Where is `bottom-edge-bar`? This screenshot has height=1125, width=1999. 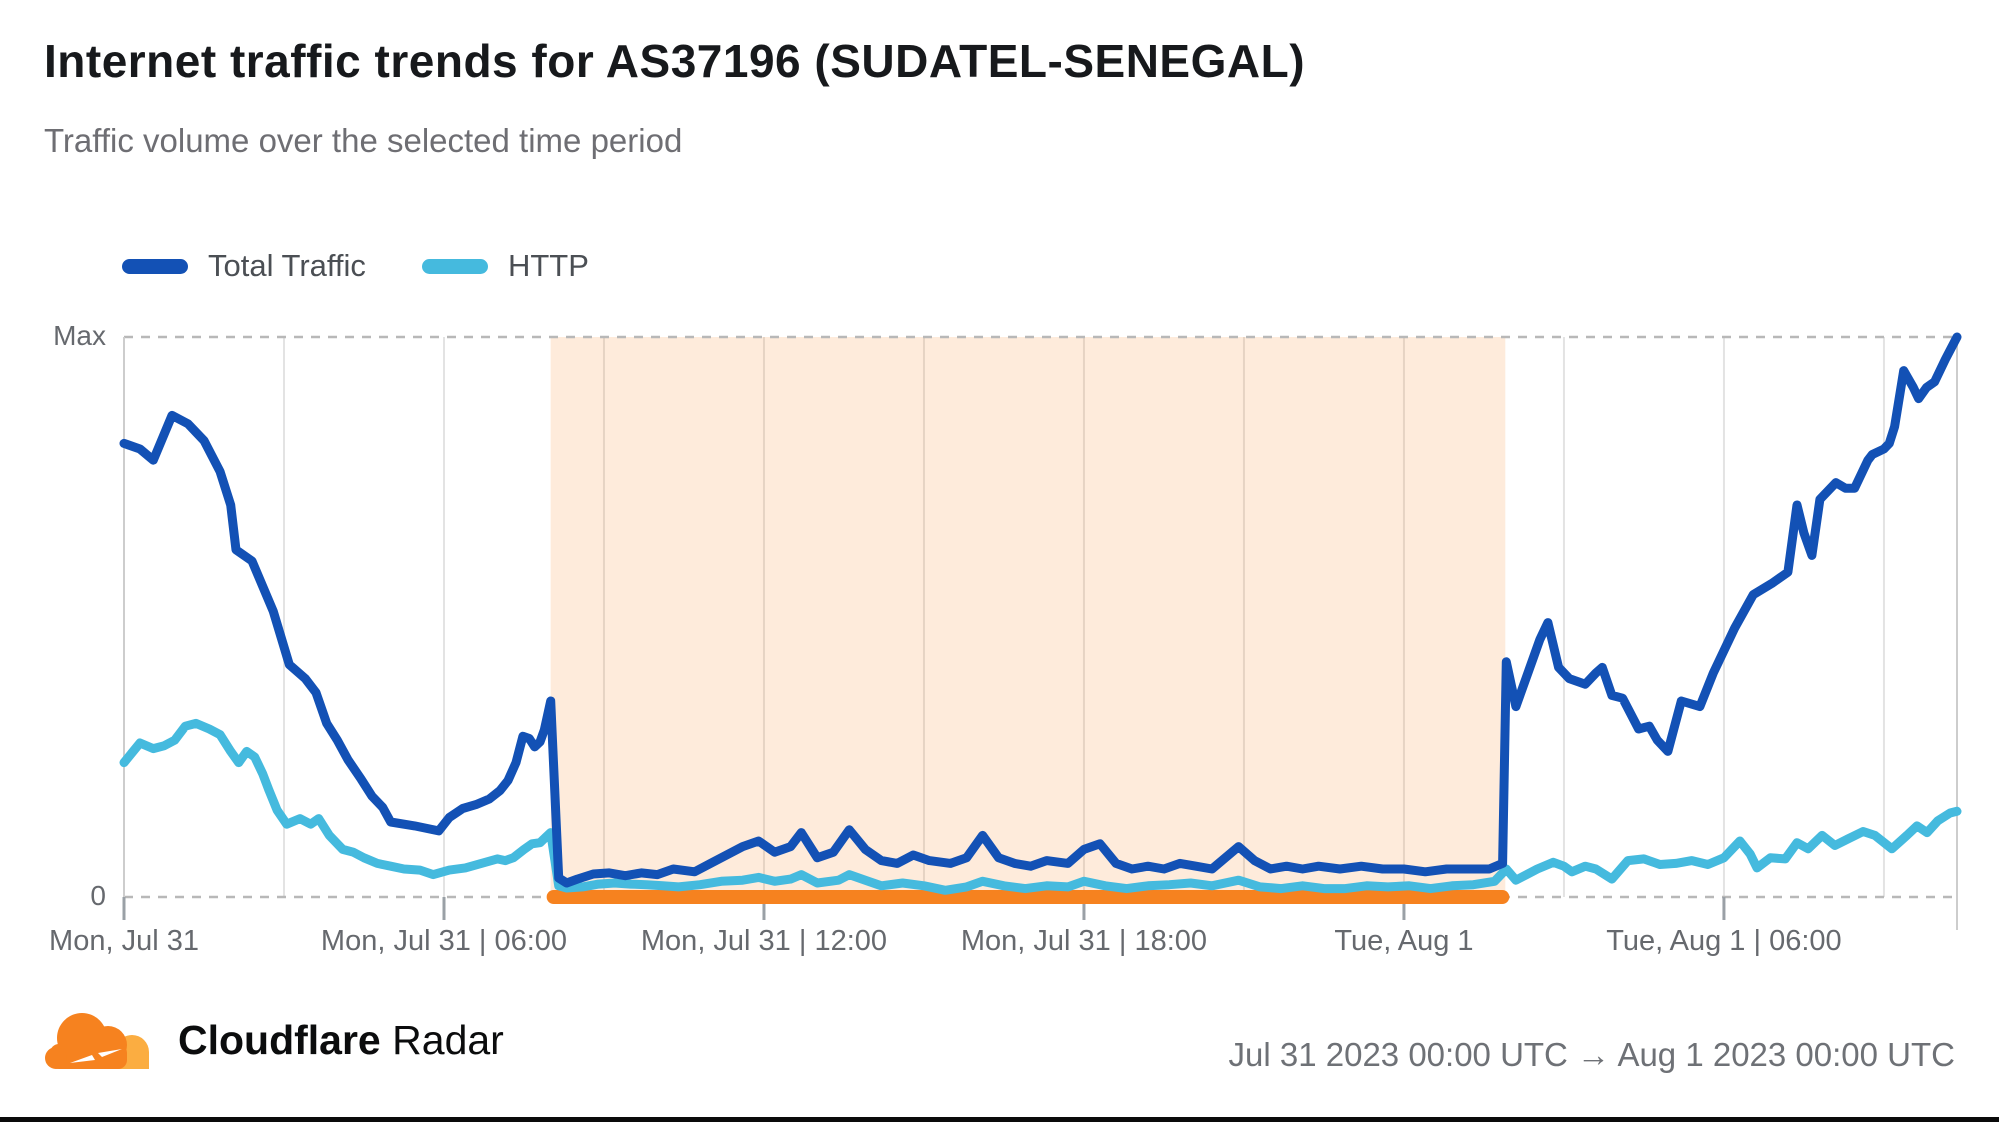
bottom-edge-bar is located at coordinates (999, 1119).